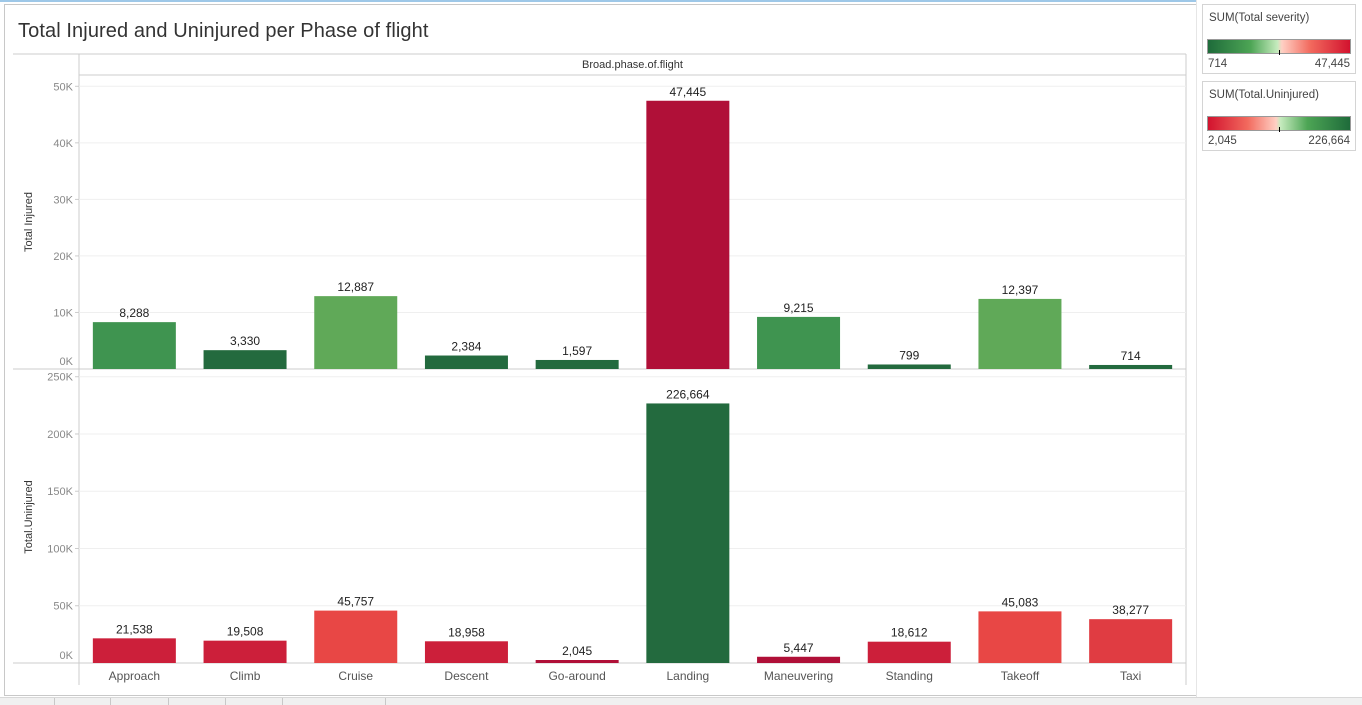 The width and height of the screenshot is (1362, 705). What do you see at coordinates (245, 341) in the screenshot?
I see `data-label: 3,330` at bounding box center [245, 341].